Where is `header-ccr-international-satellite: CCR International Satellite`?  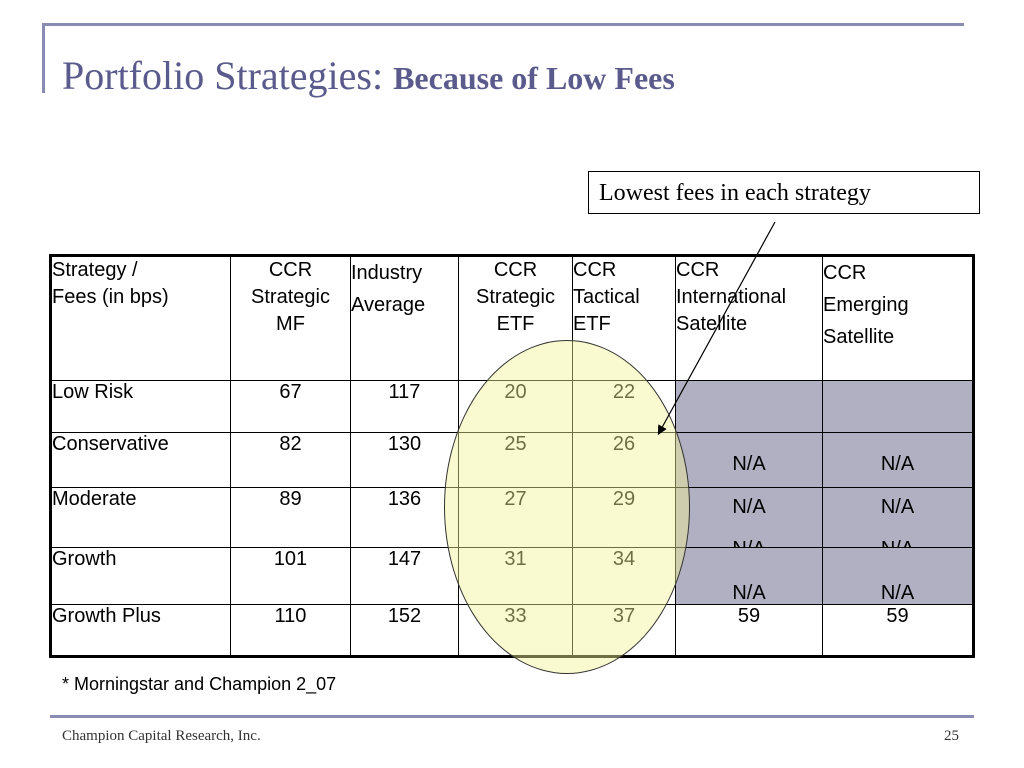 header-ccr-international-satellite: CCR International Satellite is located at coordinates (749, 318).